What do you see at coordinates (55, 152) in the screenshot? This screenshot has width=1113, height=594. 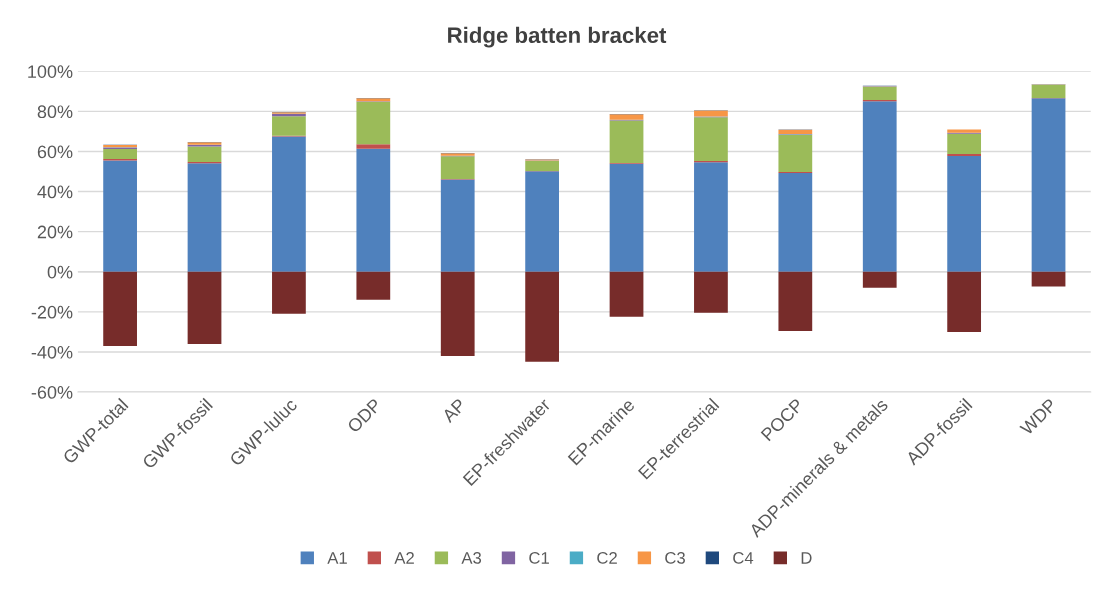 I see `y-tick-label: 60%` at bounding box center [55, 152].